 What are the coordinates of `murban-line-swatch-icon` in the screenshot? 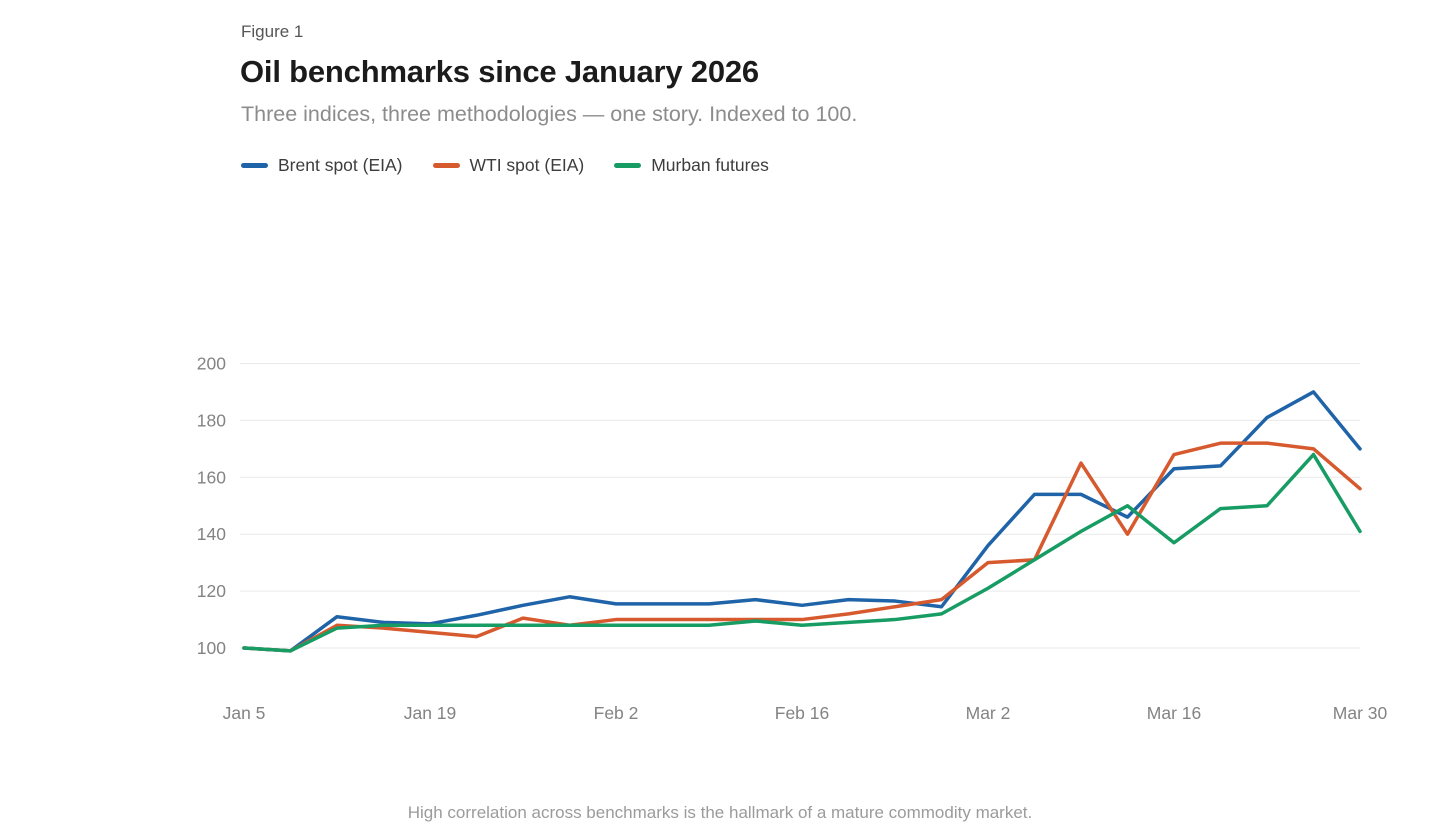 It's located at (628, 165).